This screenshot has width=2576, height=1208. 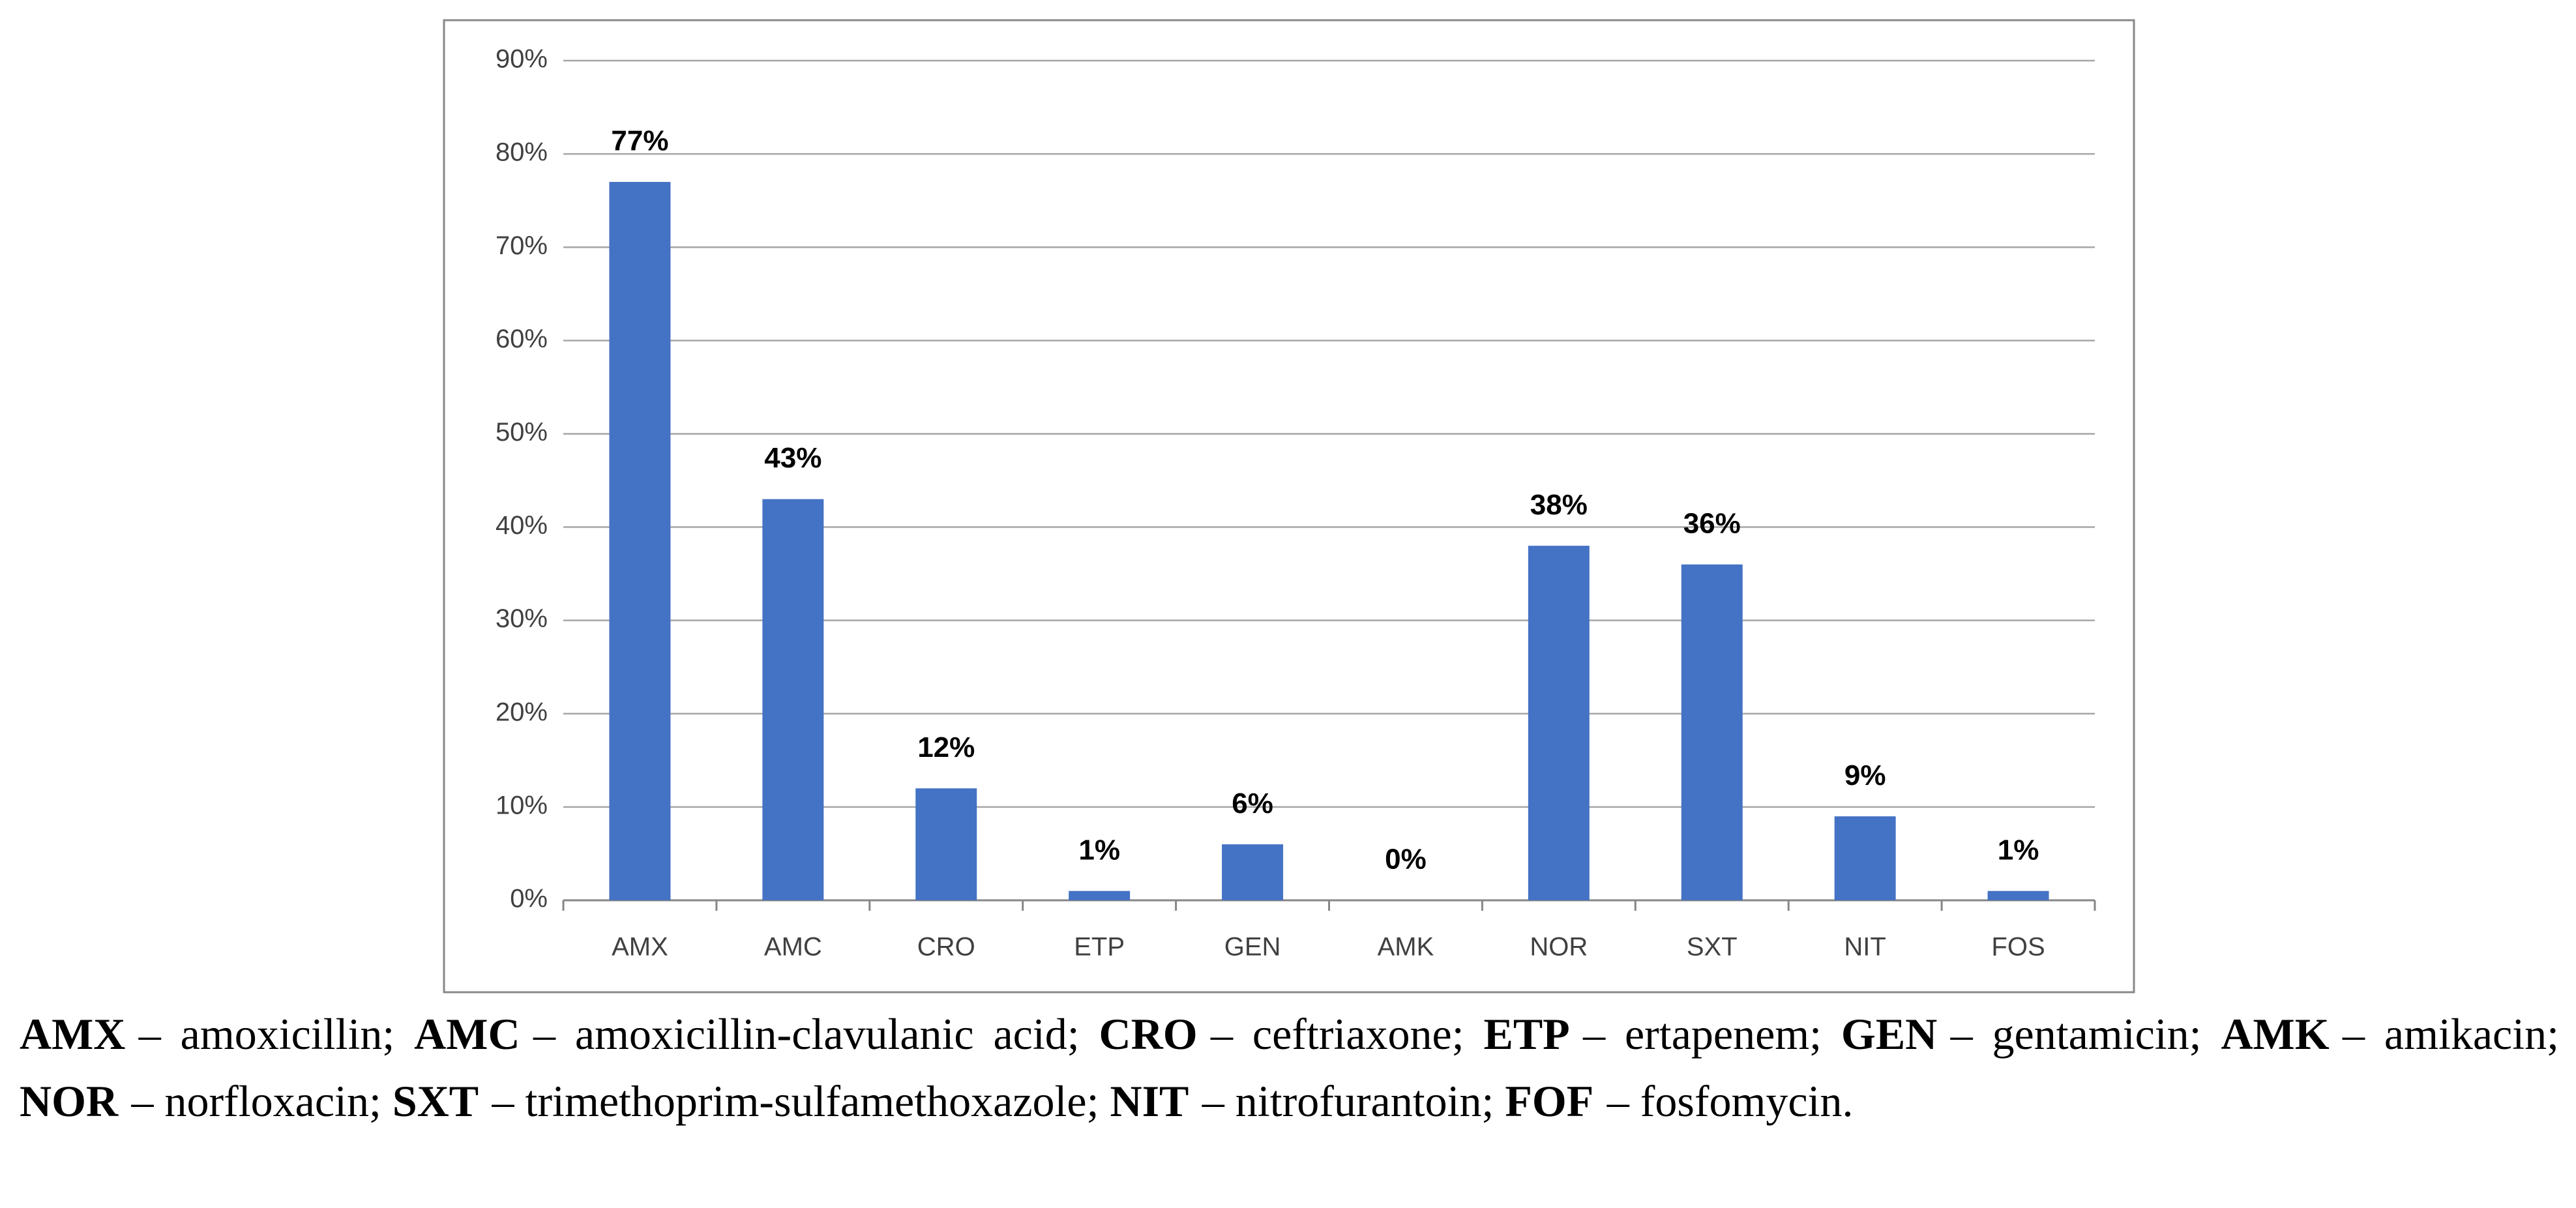 What do you see at coordinates (1559, 505) in the screenshot?
I see `data-label: 38%` at bounding box center [1559, 505].